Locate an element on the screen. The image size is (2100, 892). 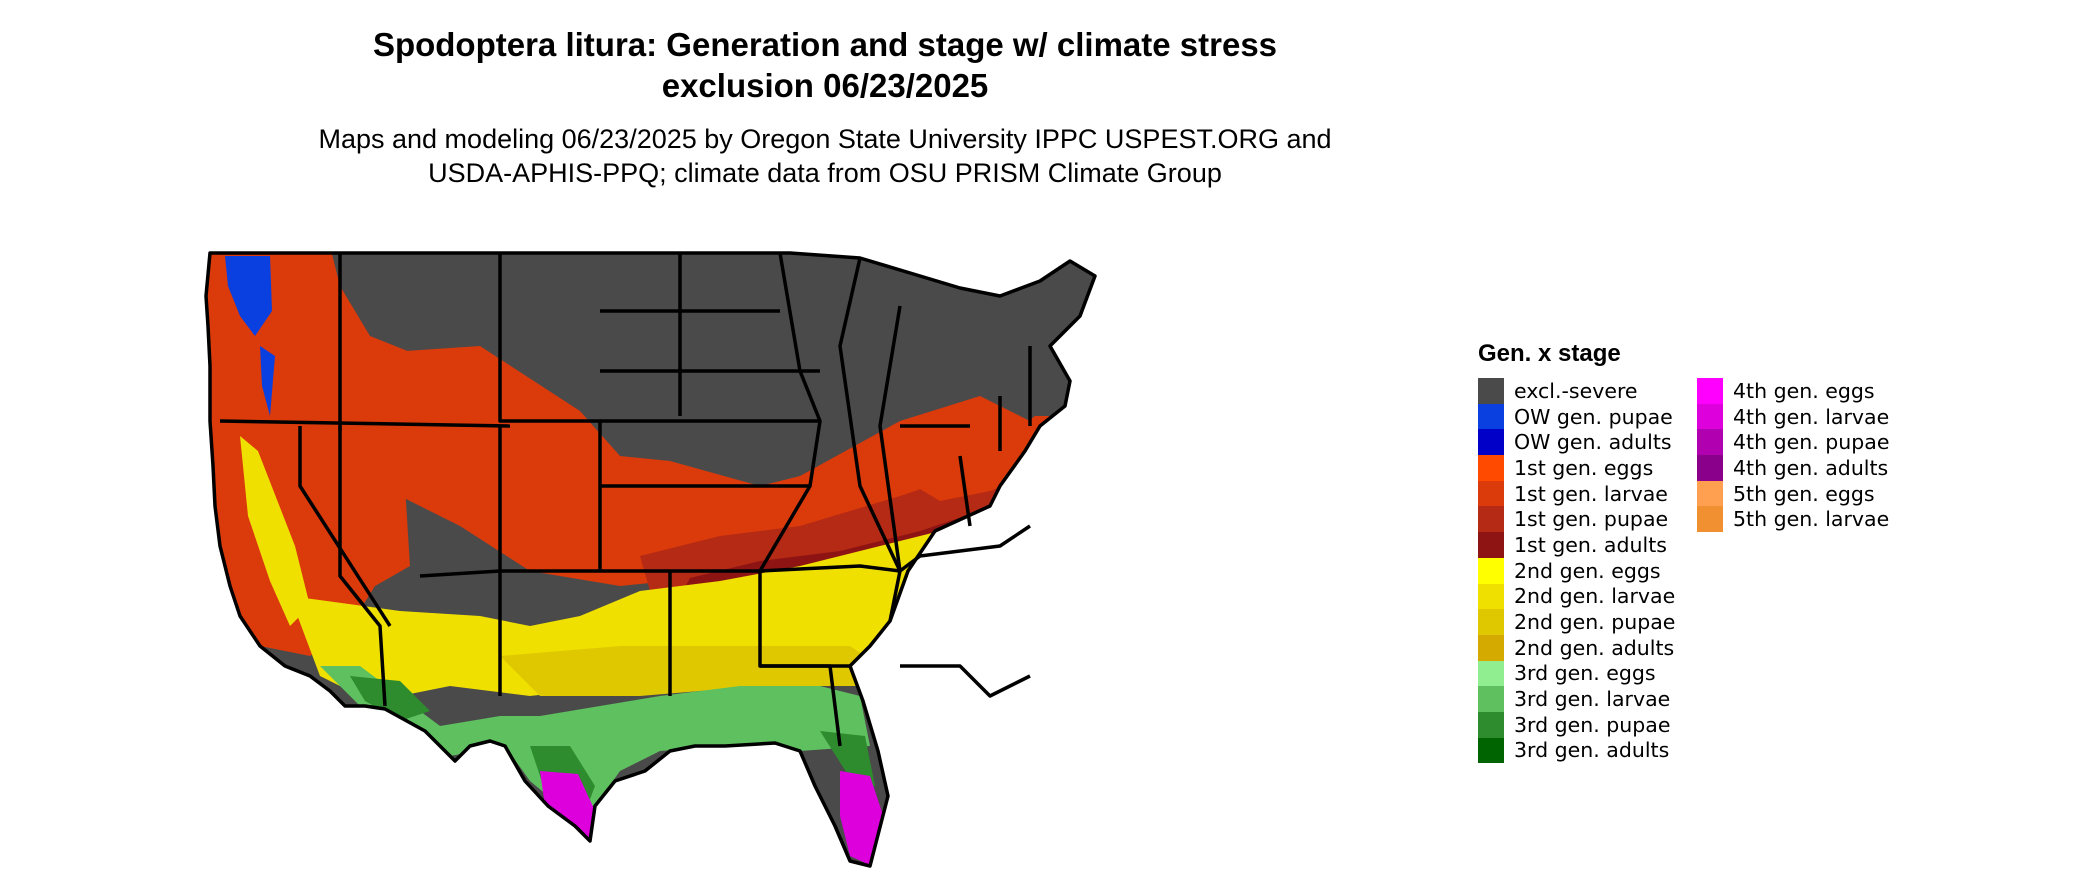
legend-item: 4th gen. adults is located at coordinates (1806, 468).